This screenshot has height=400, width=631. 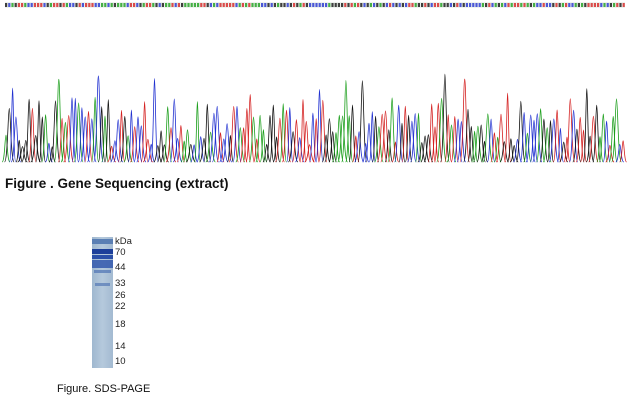 I want to click on gel-lane, so click(x=102, y=302).